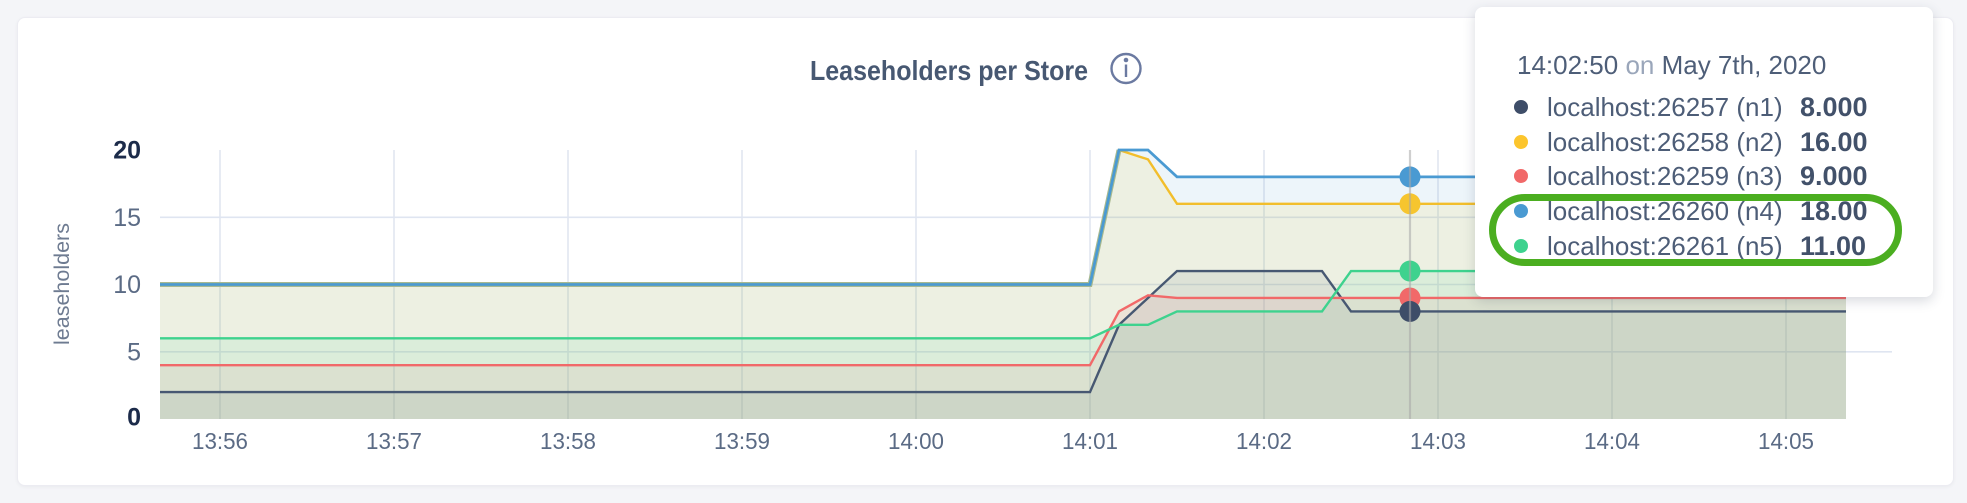 This screenshot has width=1967, height=503. Describe the element at coordinates (1612, 441) in the screenshot. I see `svg-text: 14:04` at that location.